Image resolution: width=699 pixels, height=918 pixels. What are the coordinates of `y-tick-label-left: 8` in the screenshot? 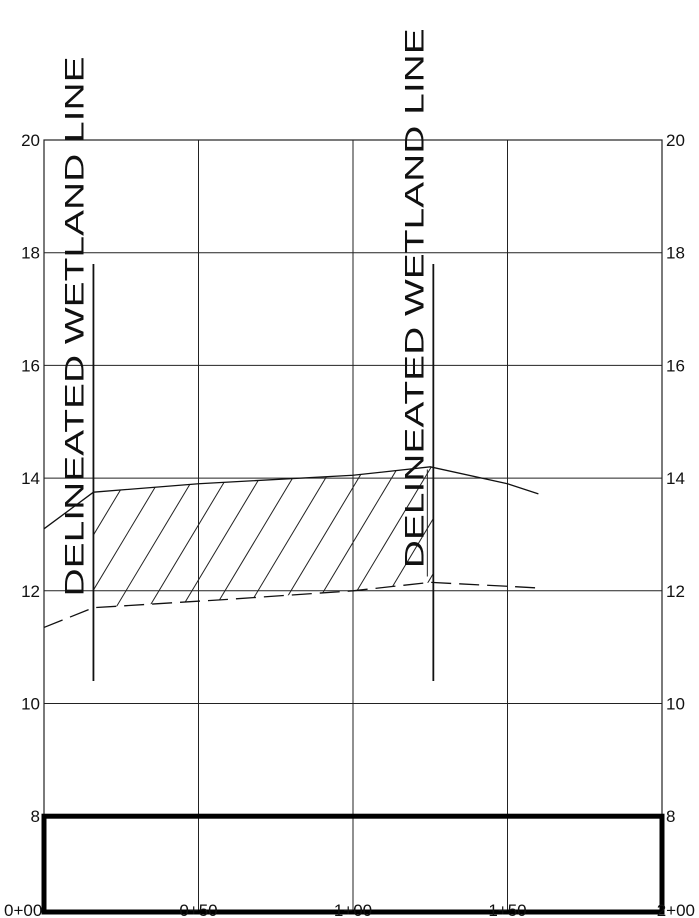 It's located at (35, 816).